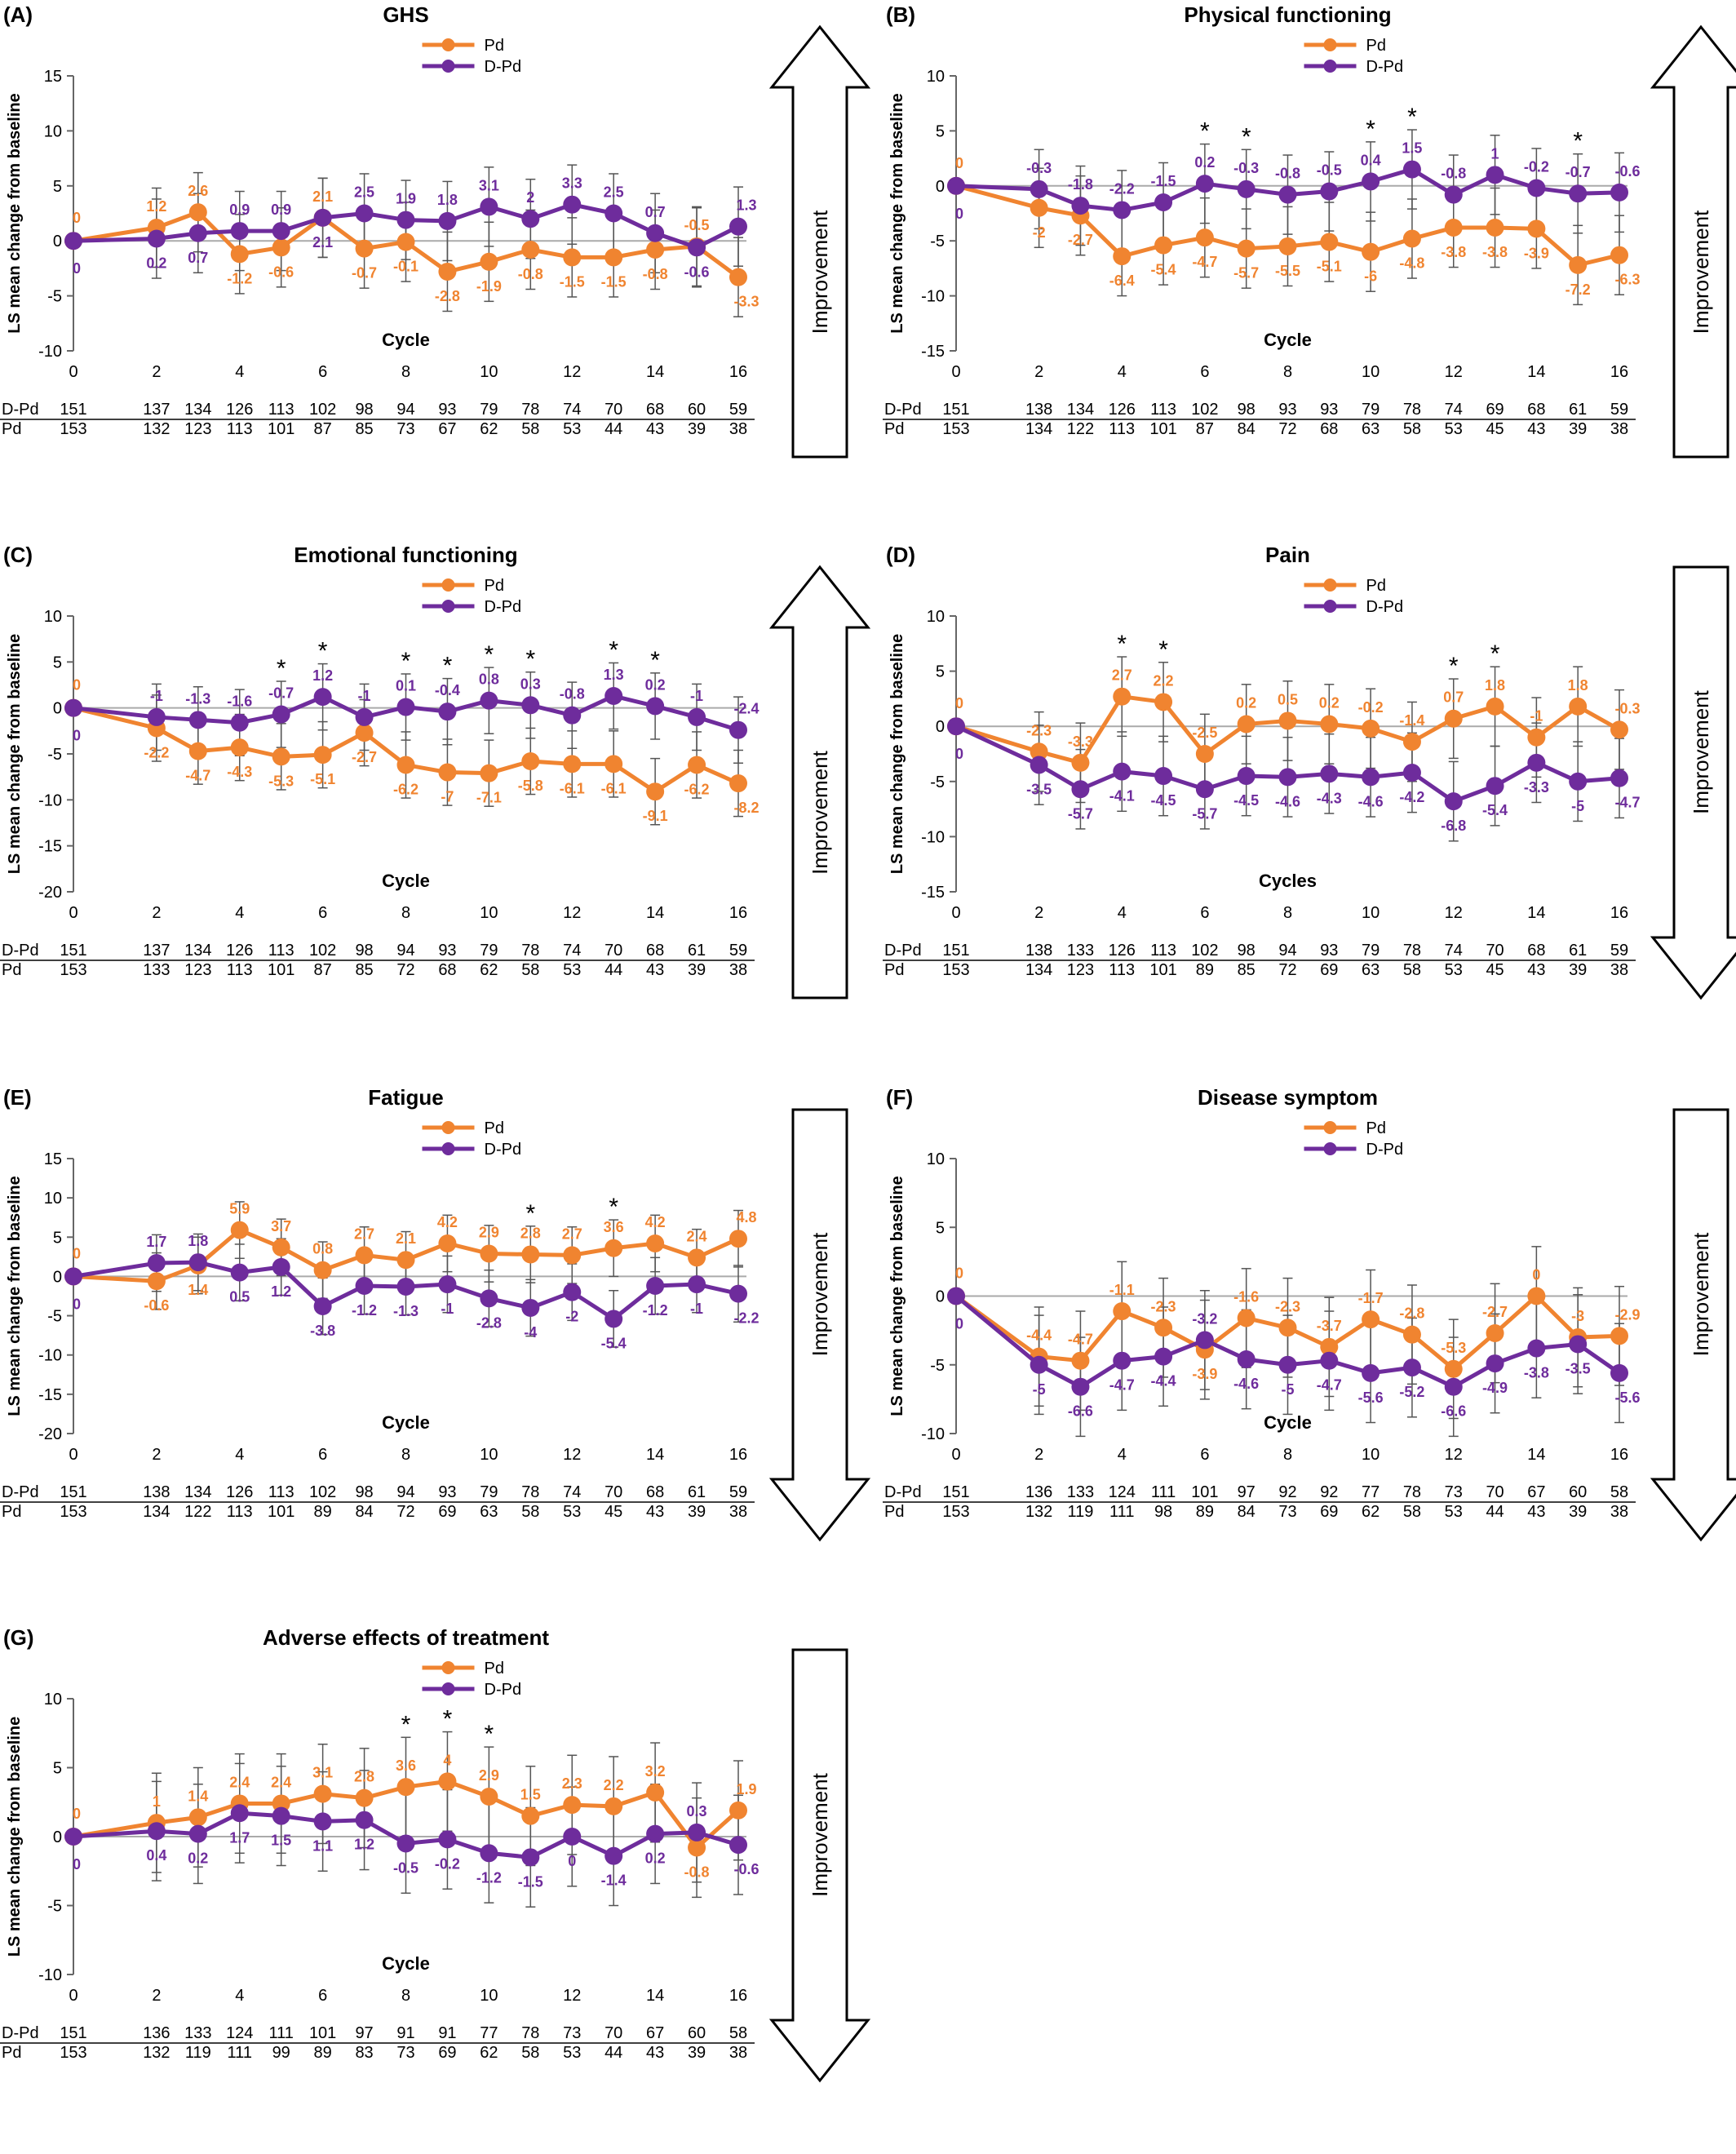 The height and width of the screenshot is (2154, 1736). I want to click on x-tick-label: 2, so click(156, 913).